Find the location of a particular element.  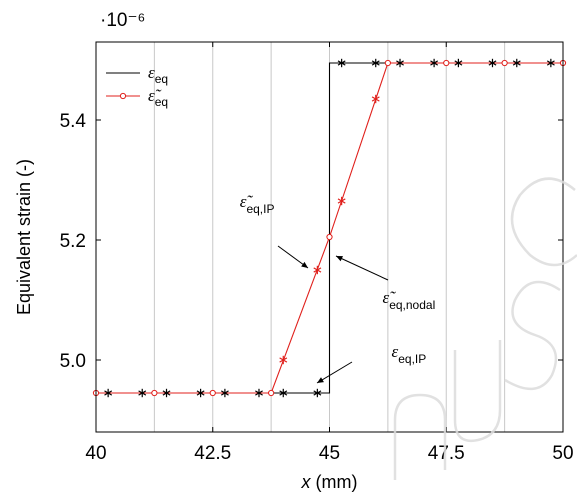

y-tick-label: 5.0 is located at coordinates (73, 361).